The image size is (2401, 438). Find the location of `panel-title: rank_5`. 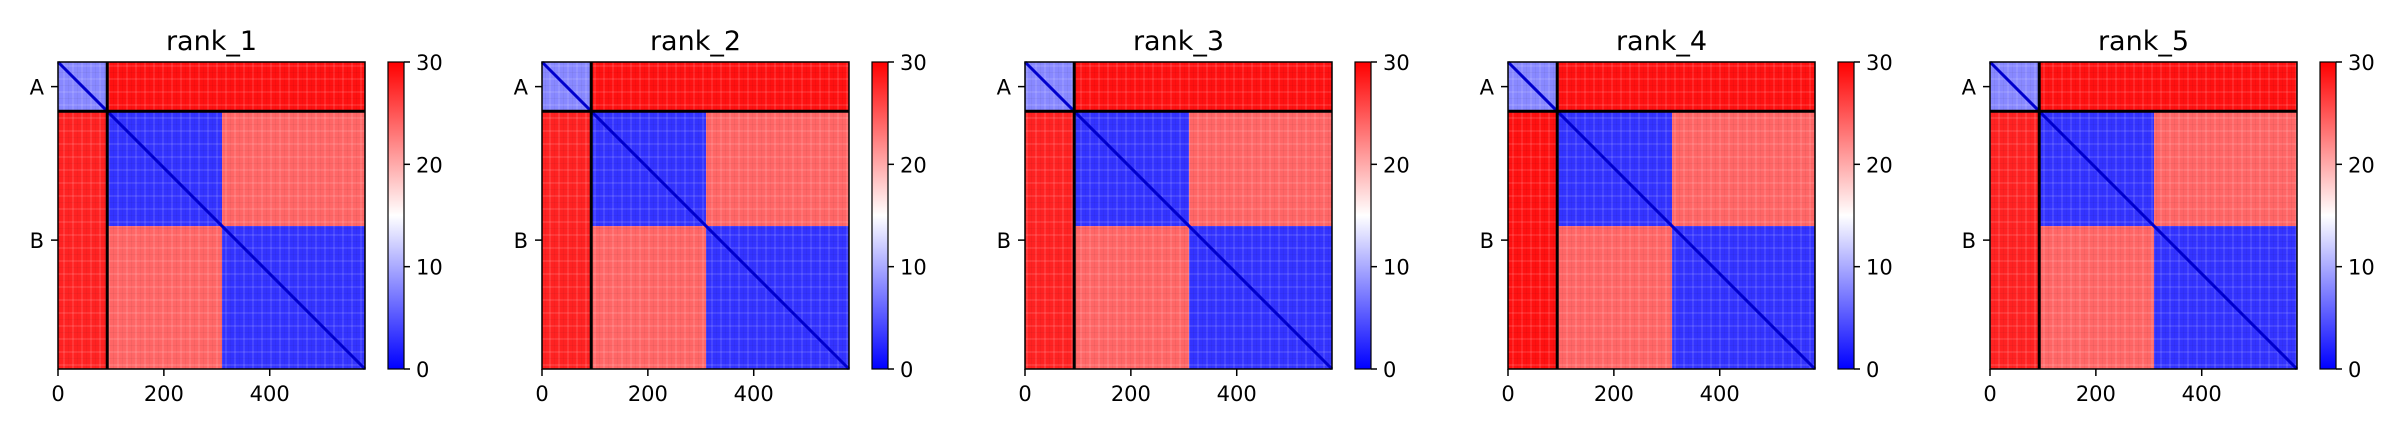

panel-title: rank_5 is located at coordinates (2143, 41).